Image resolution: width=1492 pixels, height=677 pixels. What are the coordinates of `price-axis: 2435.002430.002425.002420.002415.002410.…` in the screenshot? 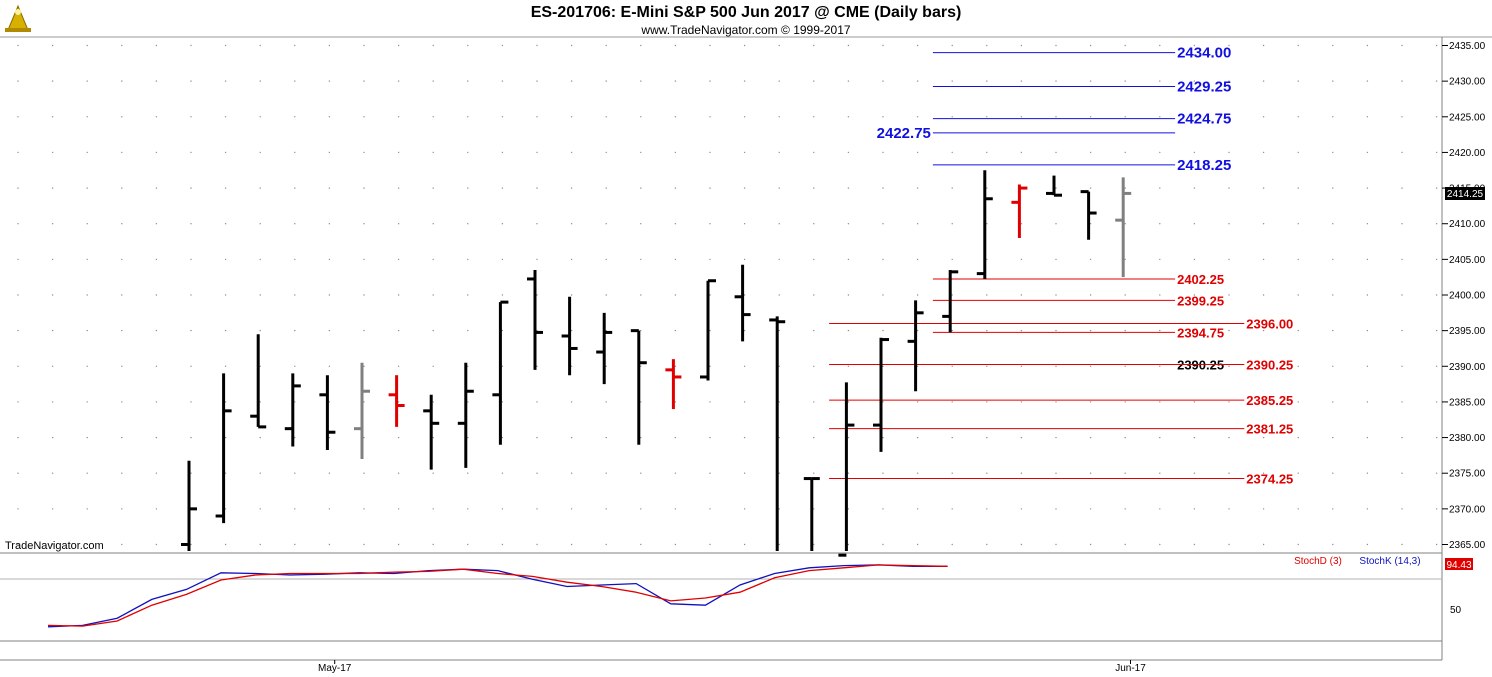 It's located at (1464, 296).